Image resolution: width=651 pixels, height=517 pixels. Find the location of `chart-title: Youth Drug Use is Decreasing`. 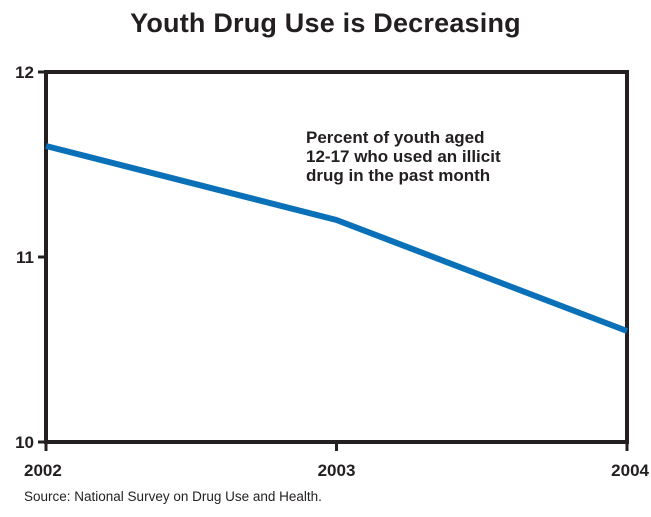

chart-title: Youth Drug Use is Decreasing is located at coordinates (325, 23).